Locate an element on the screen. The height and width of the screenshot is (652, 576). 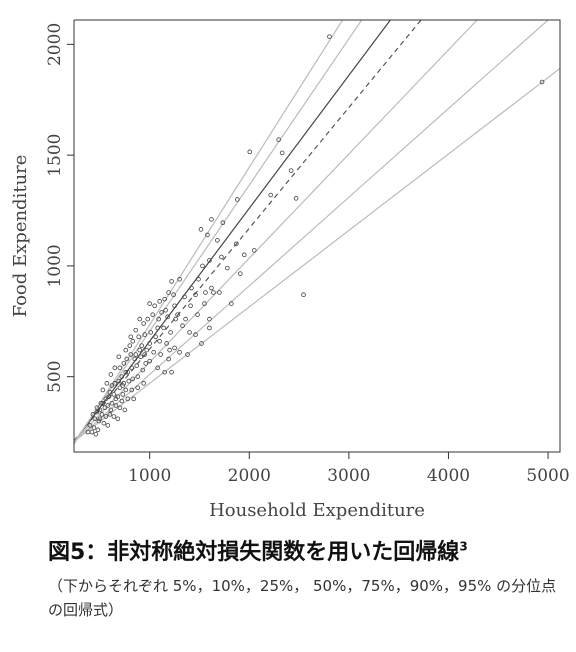
figure-caption-title: 図5：非対称絶対損失関数を用いた回帰線3 is located at coordinates (308, 550).